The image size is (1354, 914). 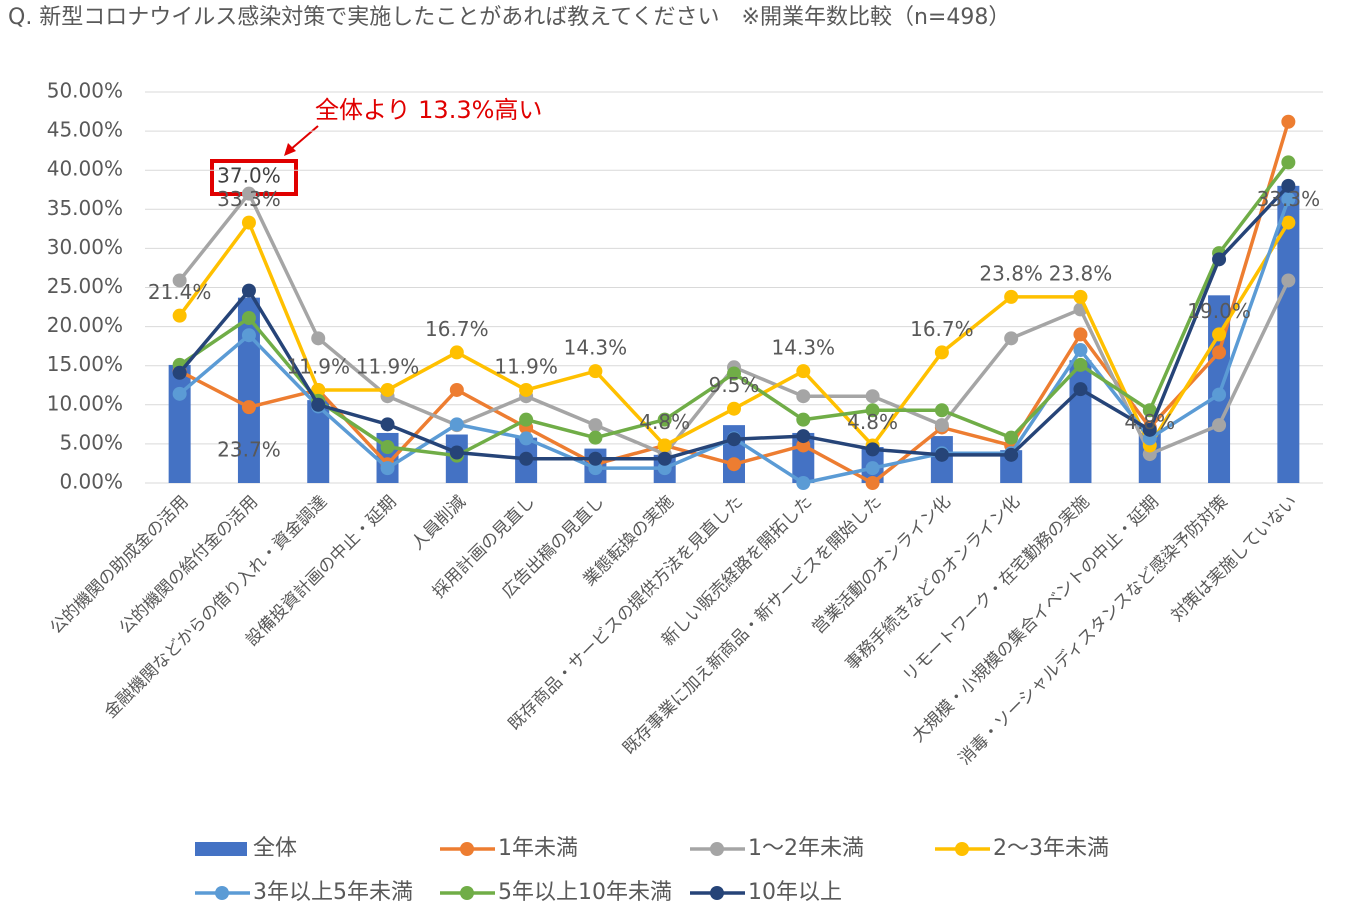 What do you see at coordinates (249, 176) in the screenshot?
I see `data-label: 37.0%` at bounding box center [249, 176].